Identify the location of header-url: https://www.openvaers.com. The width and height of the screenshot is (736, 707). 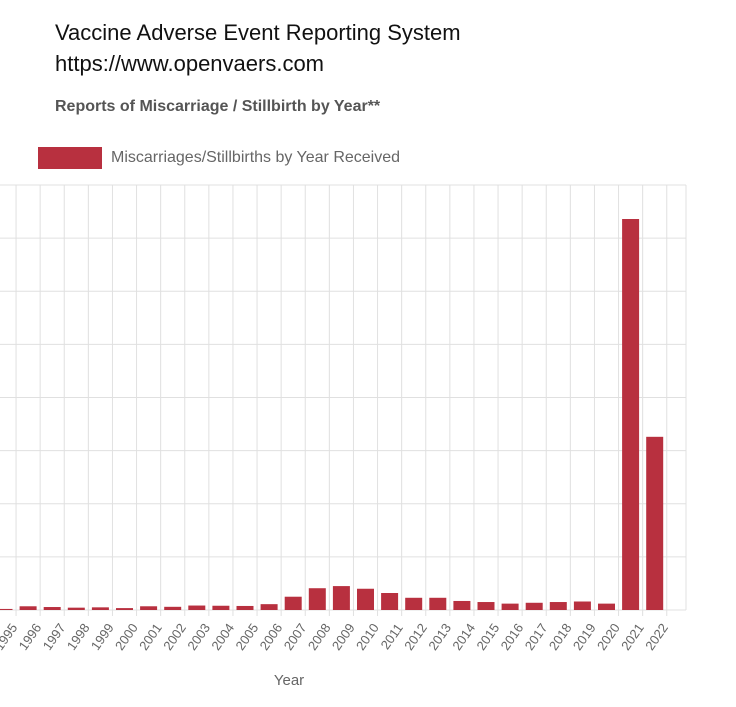
(190, 63).